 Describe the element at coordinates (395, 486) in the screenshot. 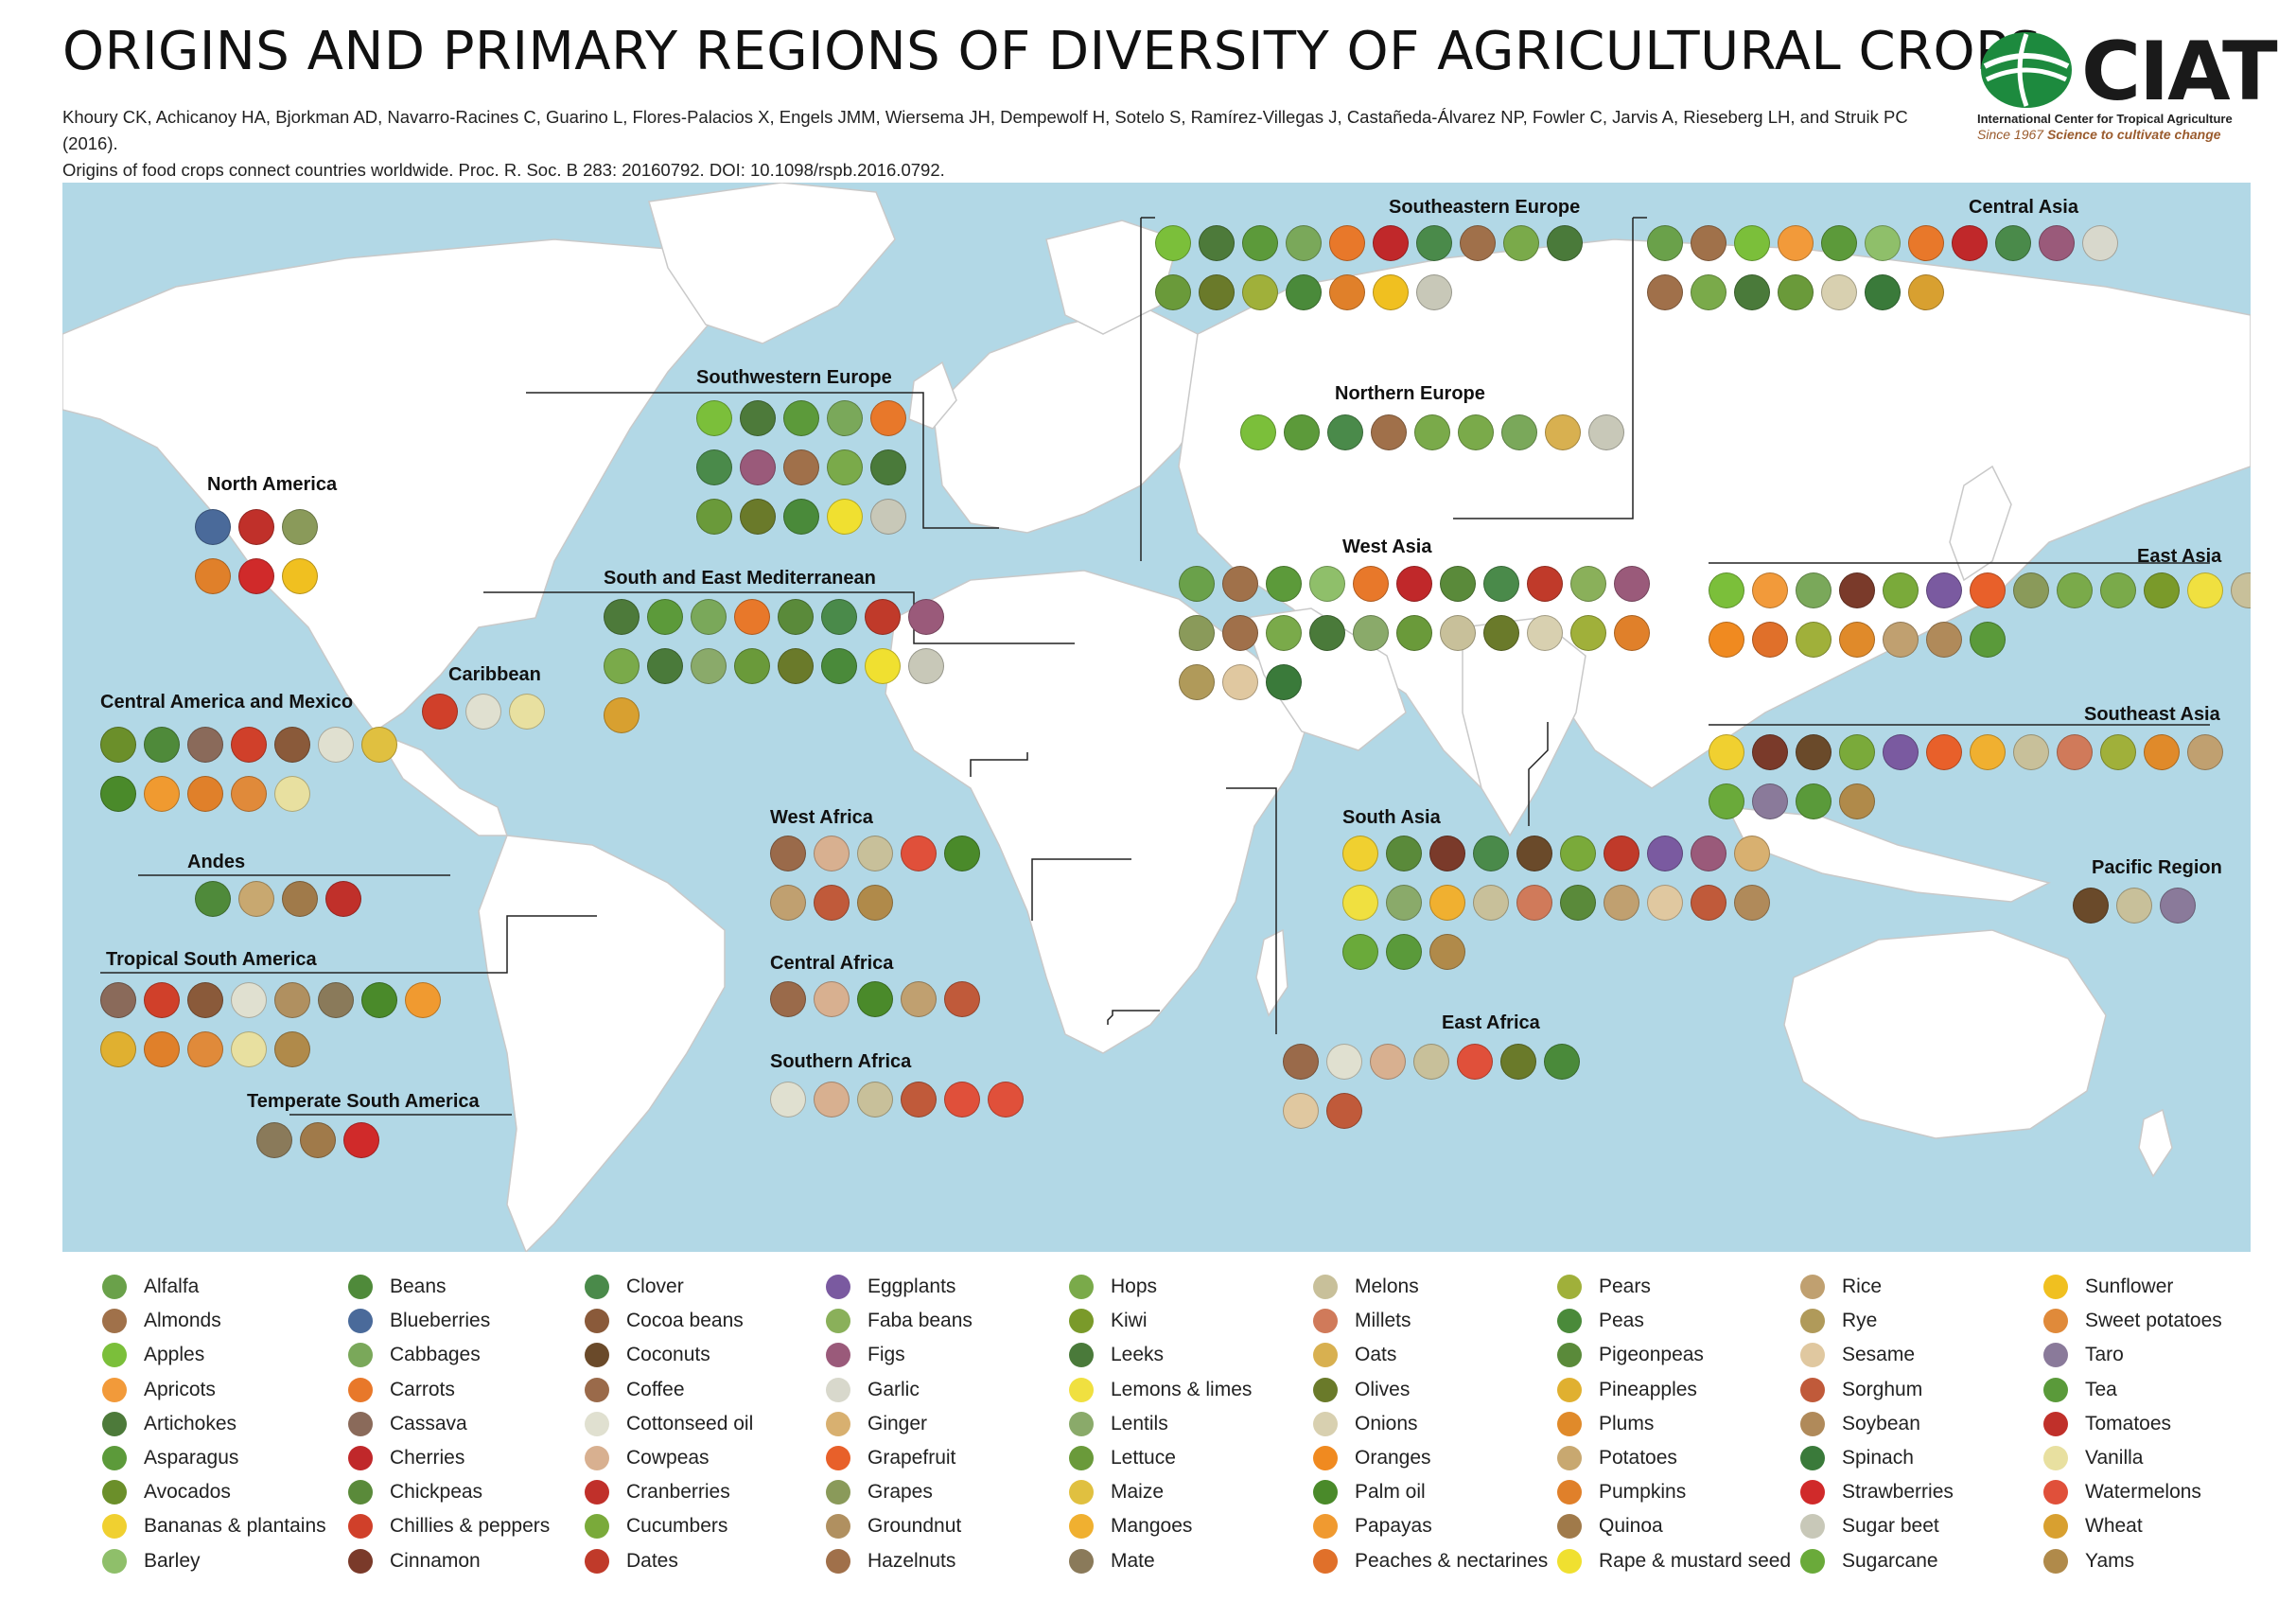

I see `land-north-america` at that location.